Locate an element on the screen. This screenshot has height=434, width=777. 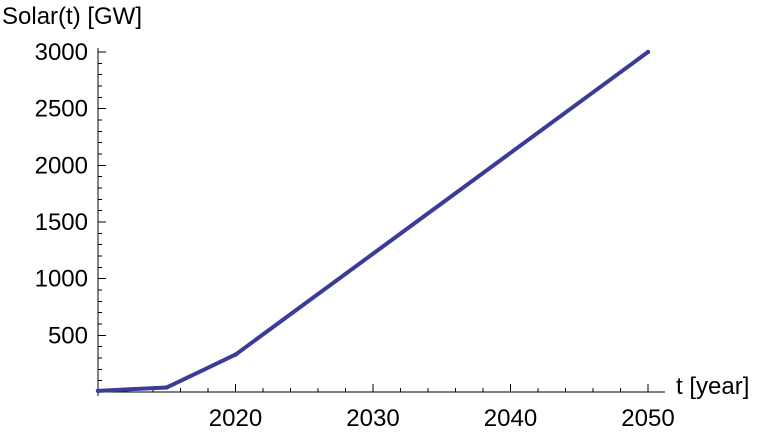
data-point-0-2015 is located at coordinates (166, 387).